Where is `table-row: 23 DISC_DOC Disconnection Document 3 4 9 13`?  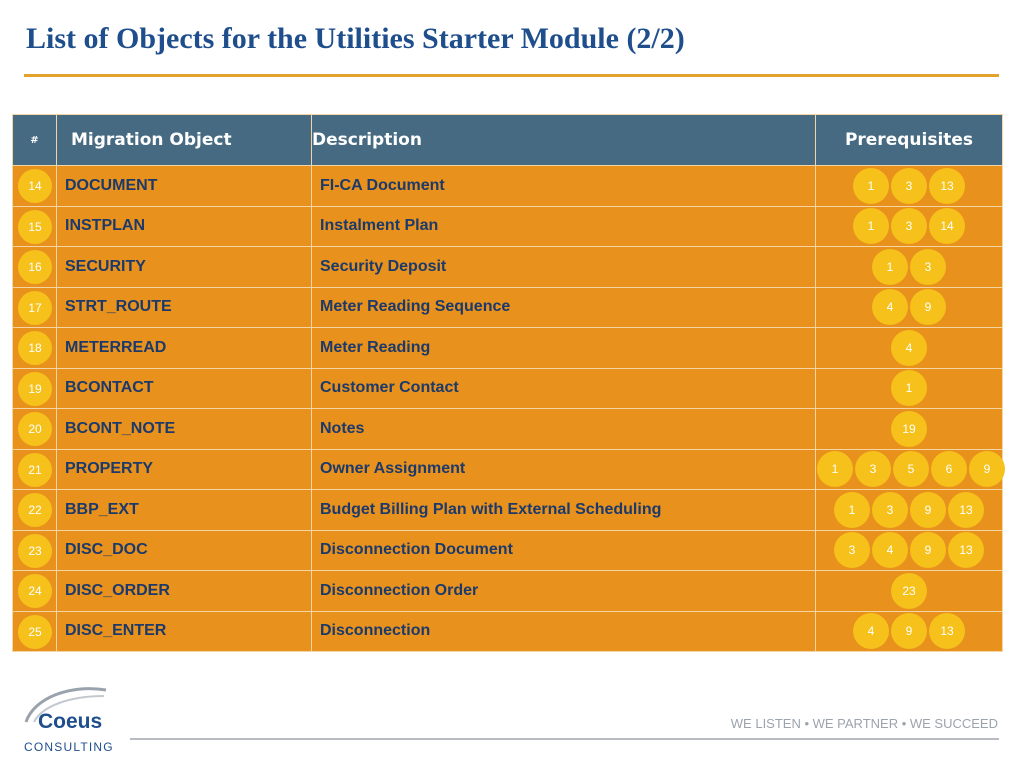 table-row: 23 DISC_DOC Disconnection Document 3 4 9 13 is located at coordinates (507, 550).